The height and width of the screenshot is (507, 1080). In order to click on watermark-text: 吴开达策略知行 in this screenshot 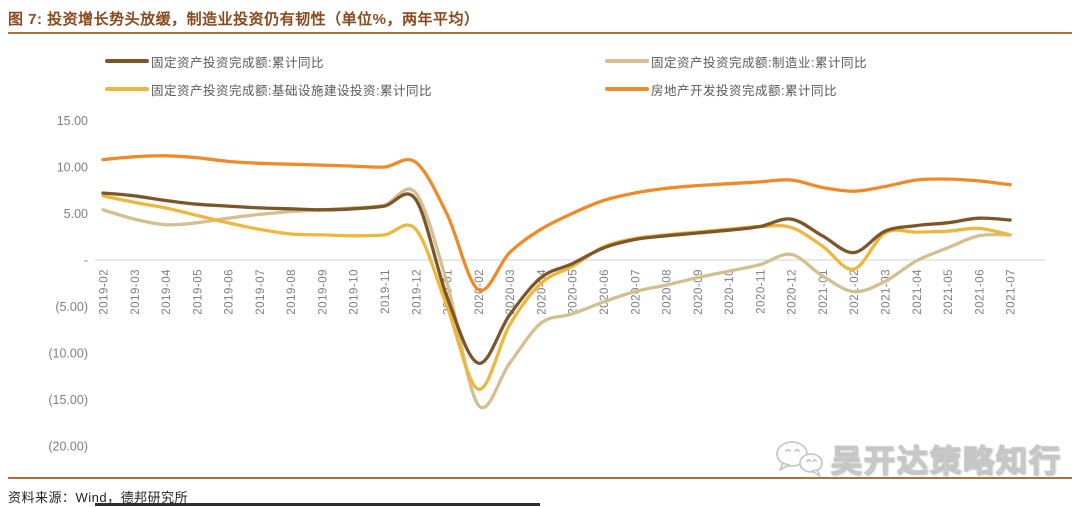, I will do `click(946, 461)`.